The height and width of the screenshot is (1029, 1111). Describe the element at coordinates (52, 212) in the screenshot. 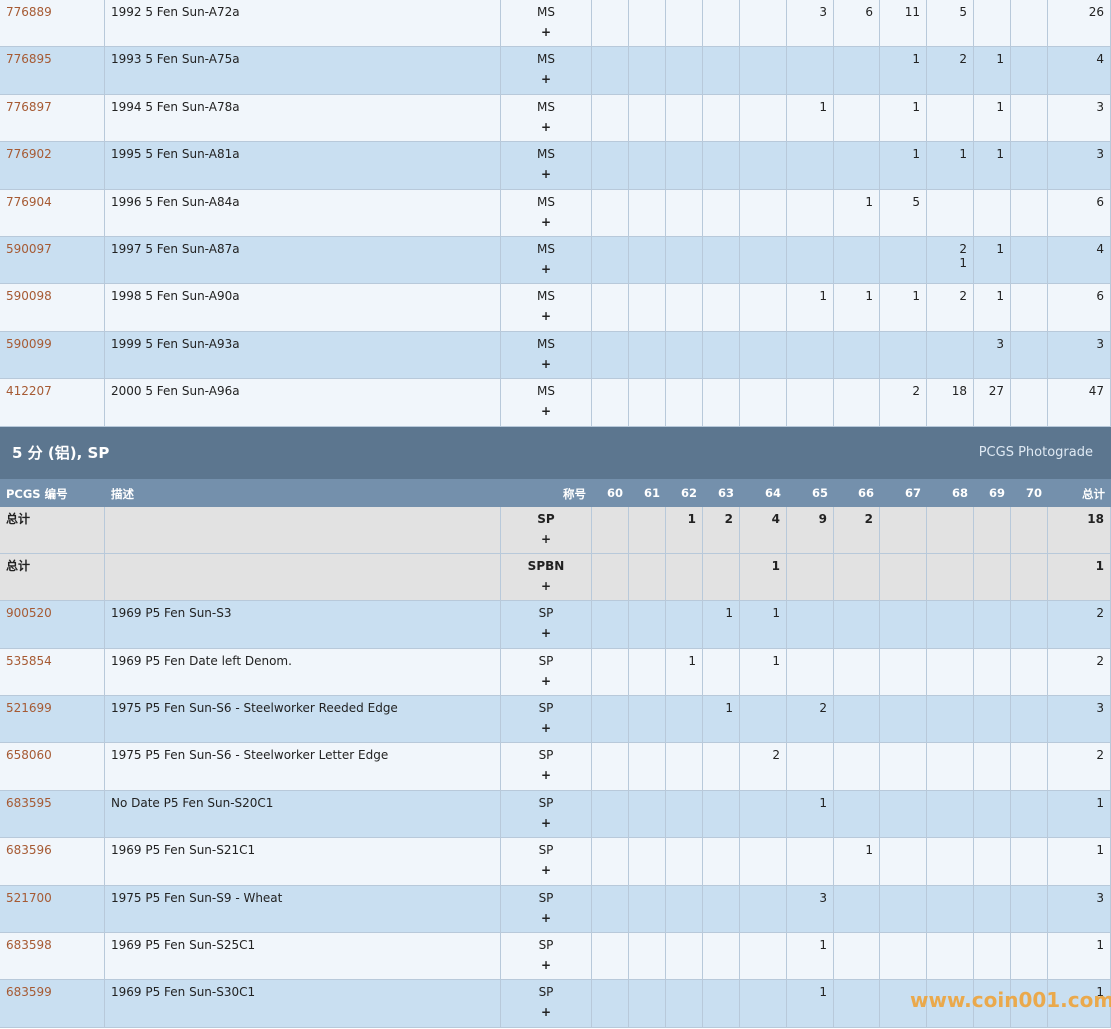

I see `pcgs-link: 776904` at that location.